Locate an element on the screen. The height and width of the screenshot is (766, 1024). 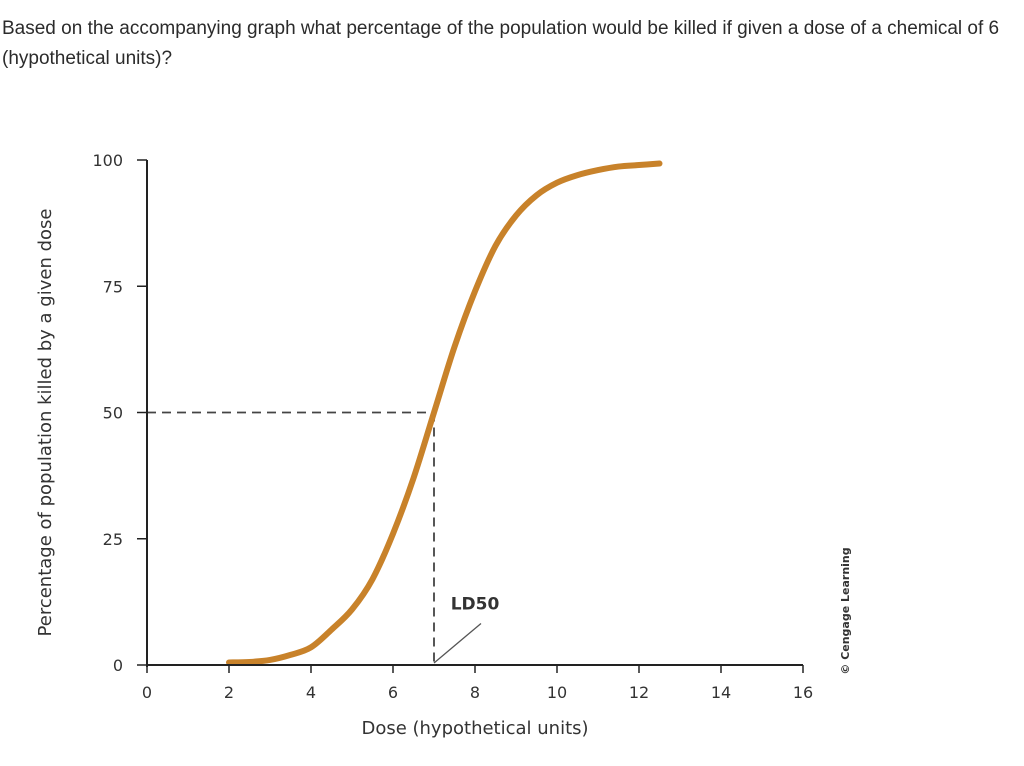
ld50-pointer-line is located at coordinates (457, 643).